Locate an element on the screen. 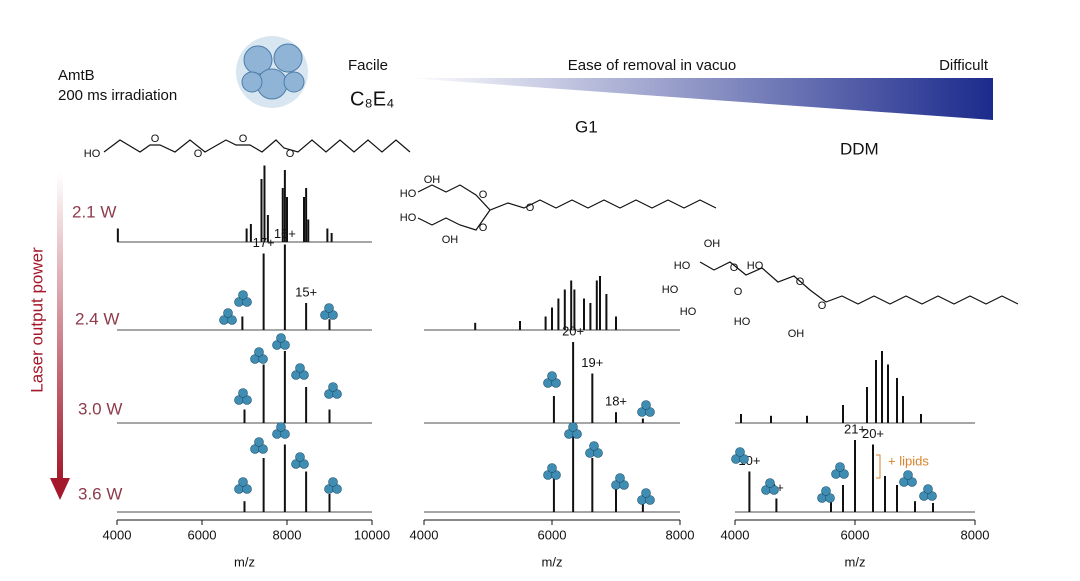 The height and width of the screenshot is (581, 1080). charge-label: 17+ is located at coordinates (264, 242).